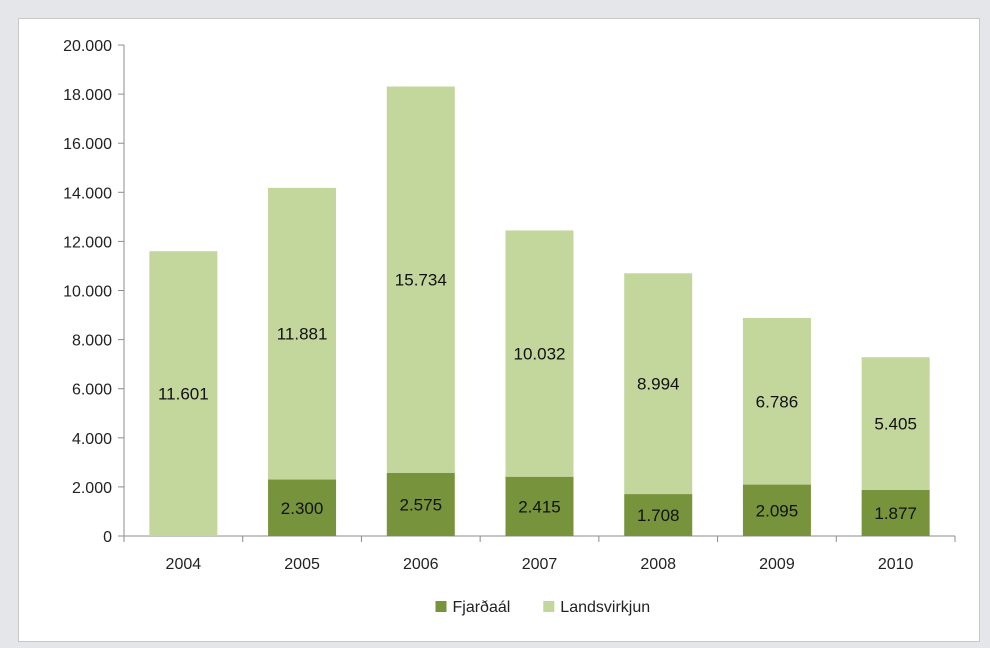 Image resolution: width=990 pixels, height=648 pixels. I want to click on data-label: 6.786, so click(777, 401).